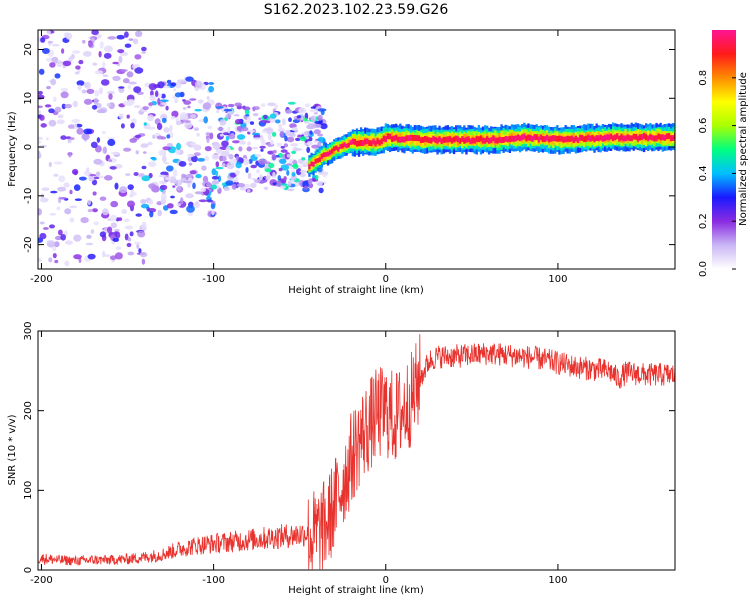 Image resolution: width=750 pixels, height=600 pixels. What do you see at coordinates (41, 279) in the screenshot?
I see `x-tick-label: -200` at bounding box center [41, 279].